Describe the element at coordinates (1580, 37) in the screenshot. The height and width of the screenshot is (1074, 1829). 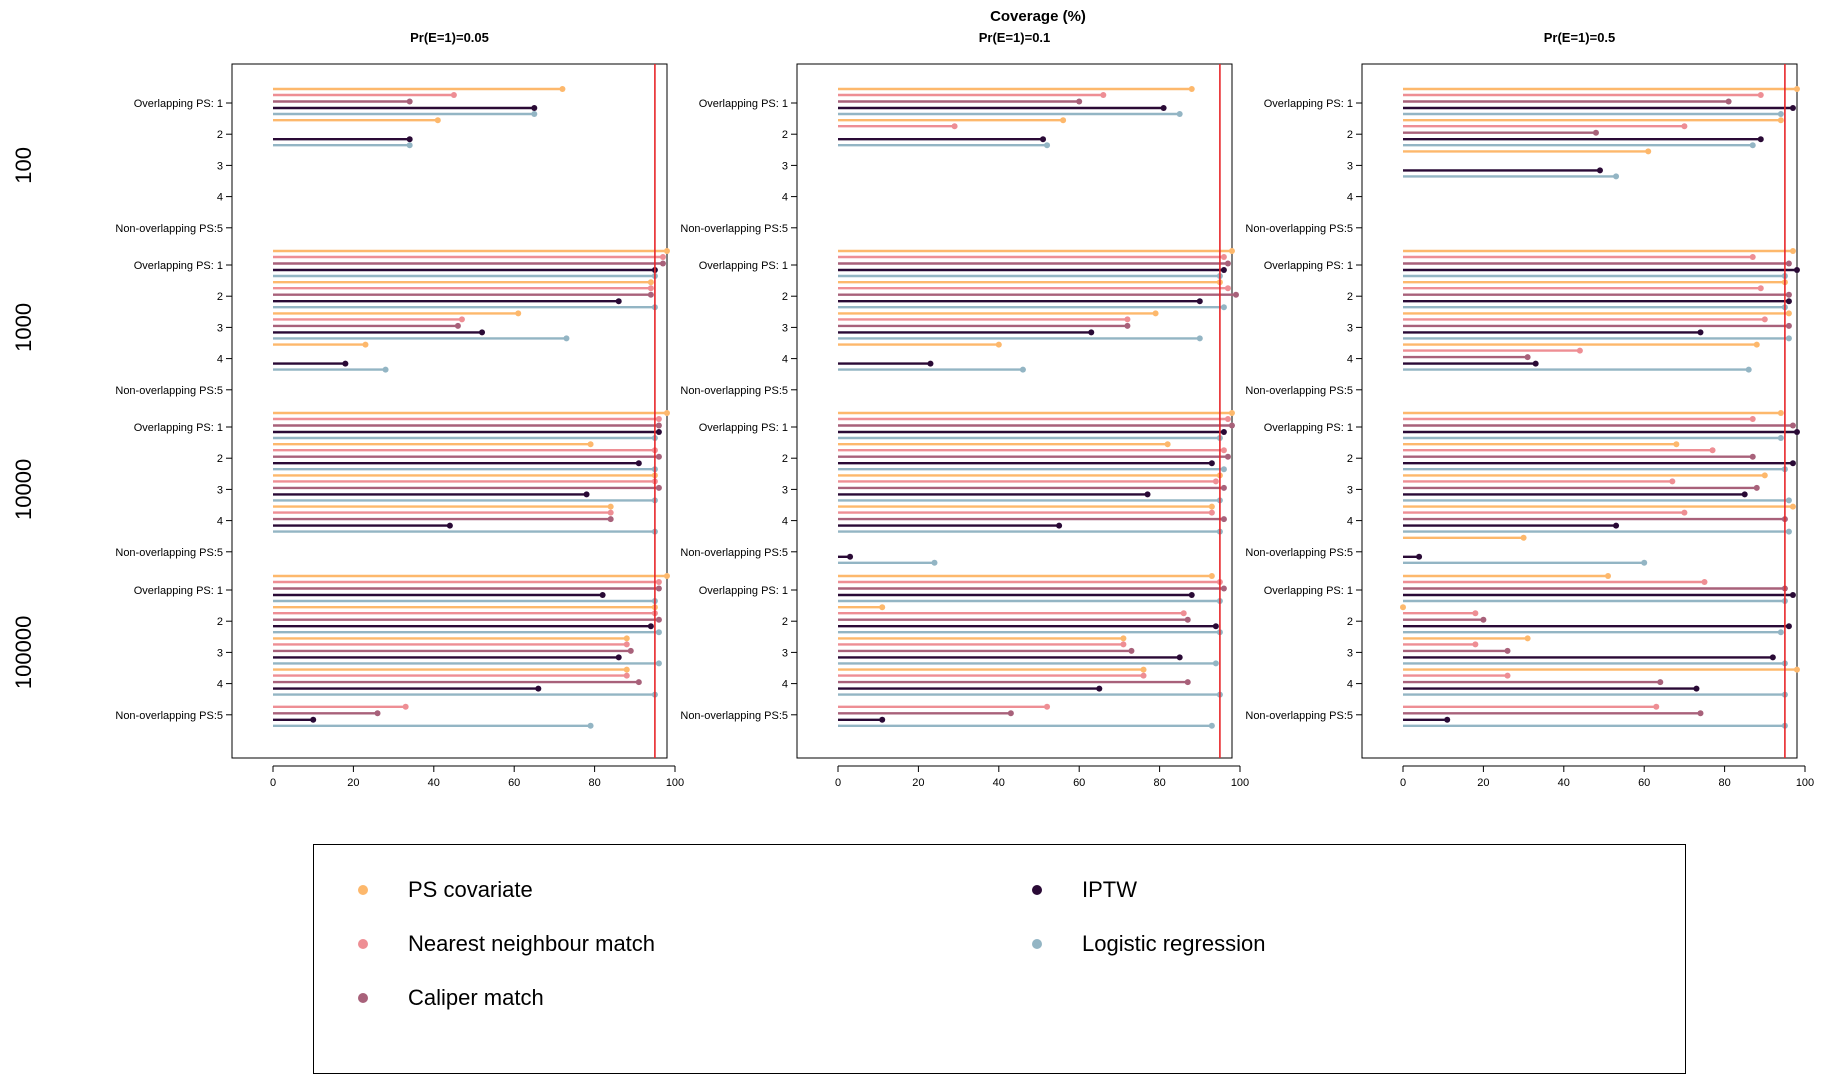
I see `panel-subtitle: Pr(E=1)=0.5` at that location.